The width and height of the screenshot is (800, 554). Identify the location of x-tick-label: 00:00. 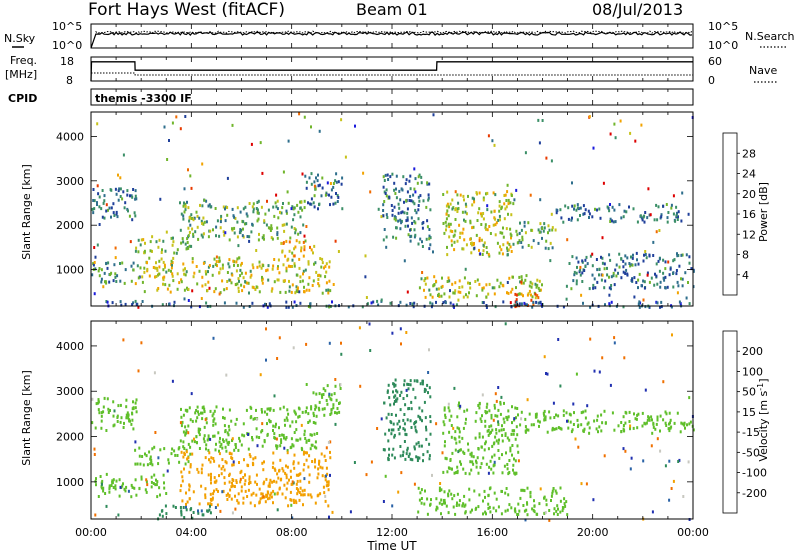
(693, 532).